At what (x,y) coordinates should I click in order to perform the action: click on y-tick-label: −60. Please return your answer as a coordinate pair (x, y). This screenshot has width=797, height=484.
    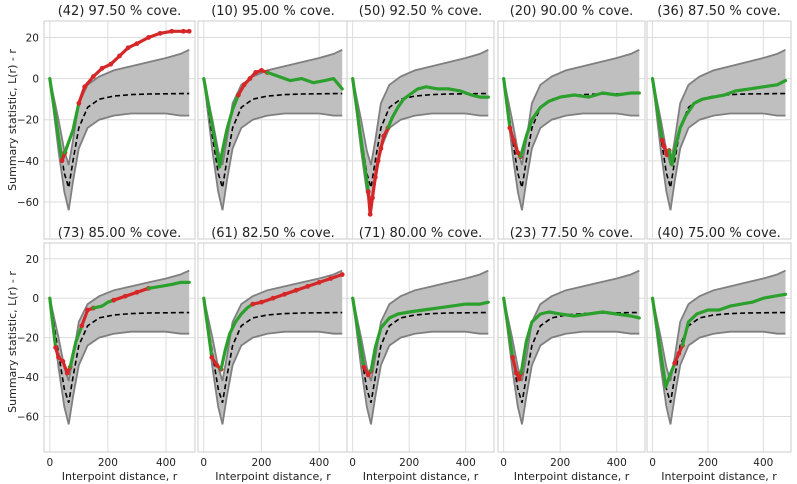
    Looking at the image, I should click on (28, 203).